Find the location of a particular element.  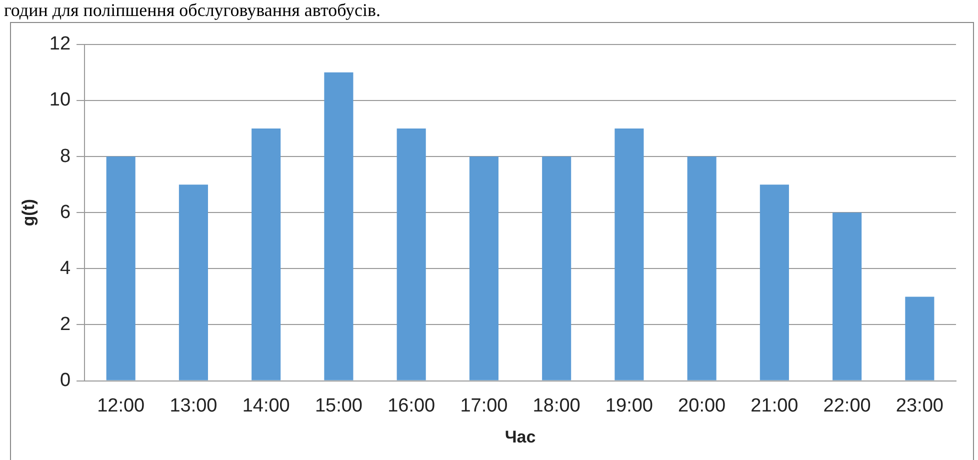

x-tick-label: 13:00 is located at coordinates (194, 405).